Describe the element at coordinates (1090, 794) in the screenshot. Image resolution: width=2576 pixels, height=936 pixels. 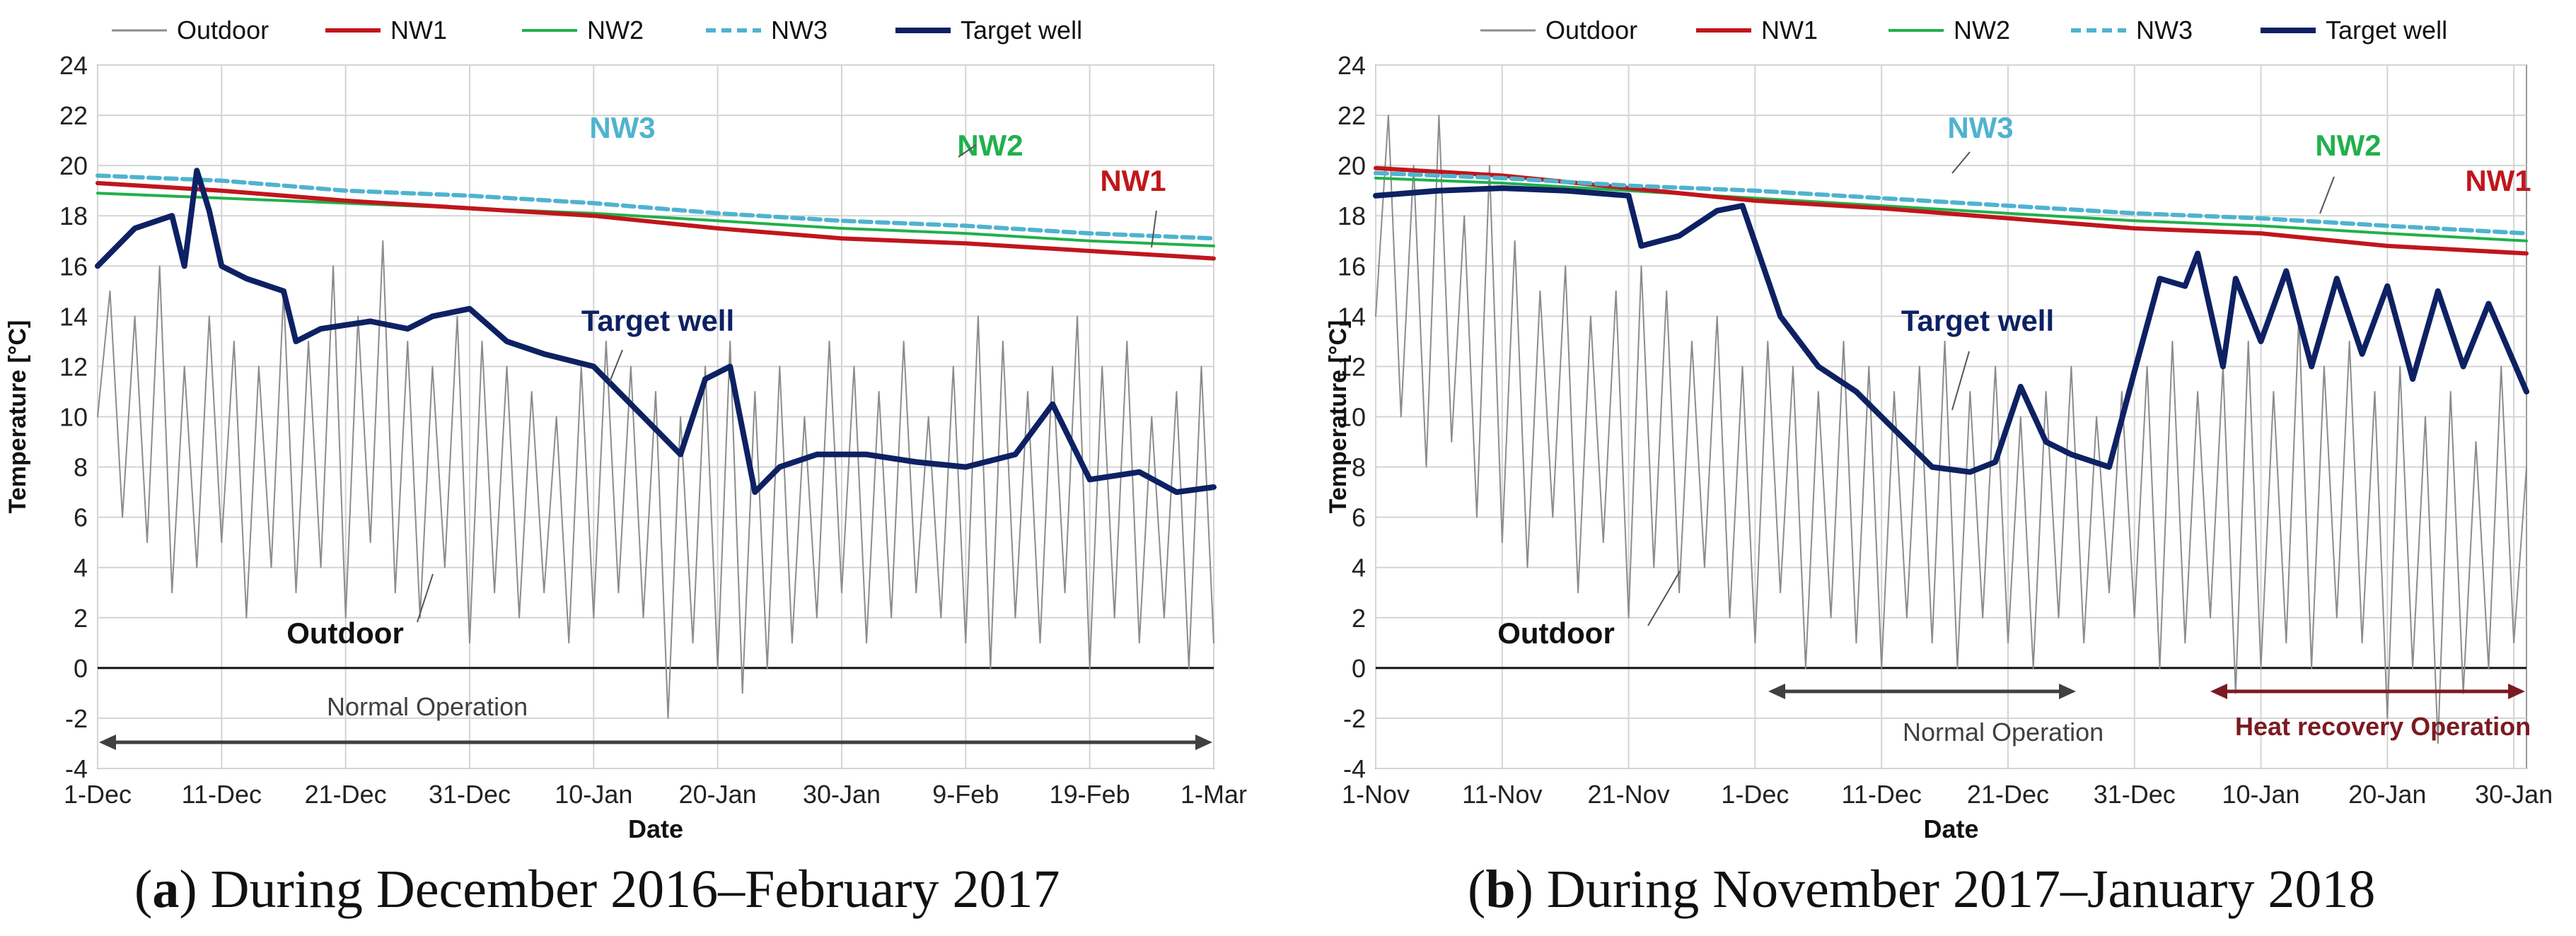
I see `x-tick-label: 19-Feb` at that location.